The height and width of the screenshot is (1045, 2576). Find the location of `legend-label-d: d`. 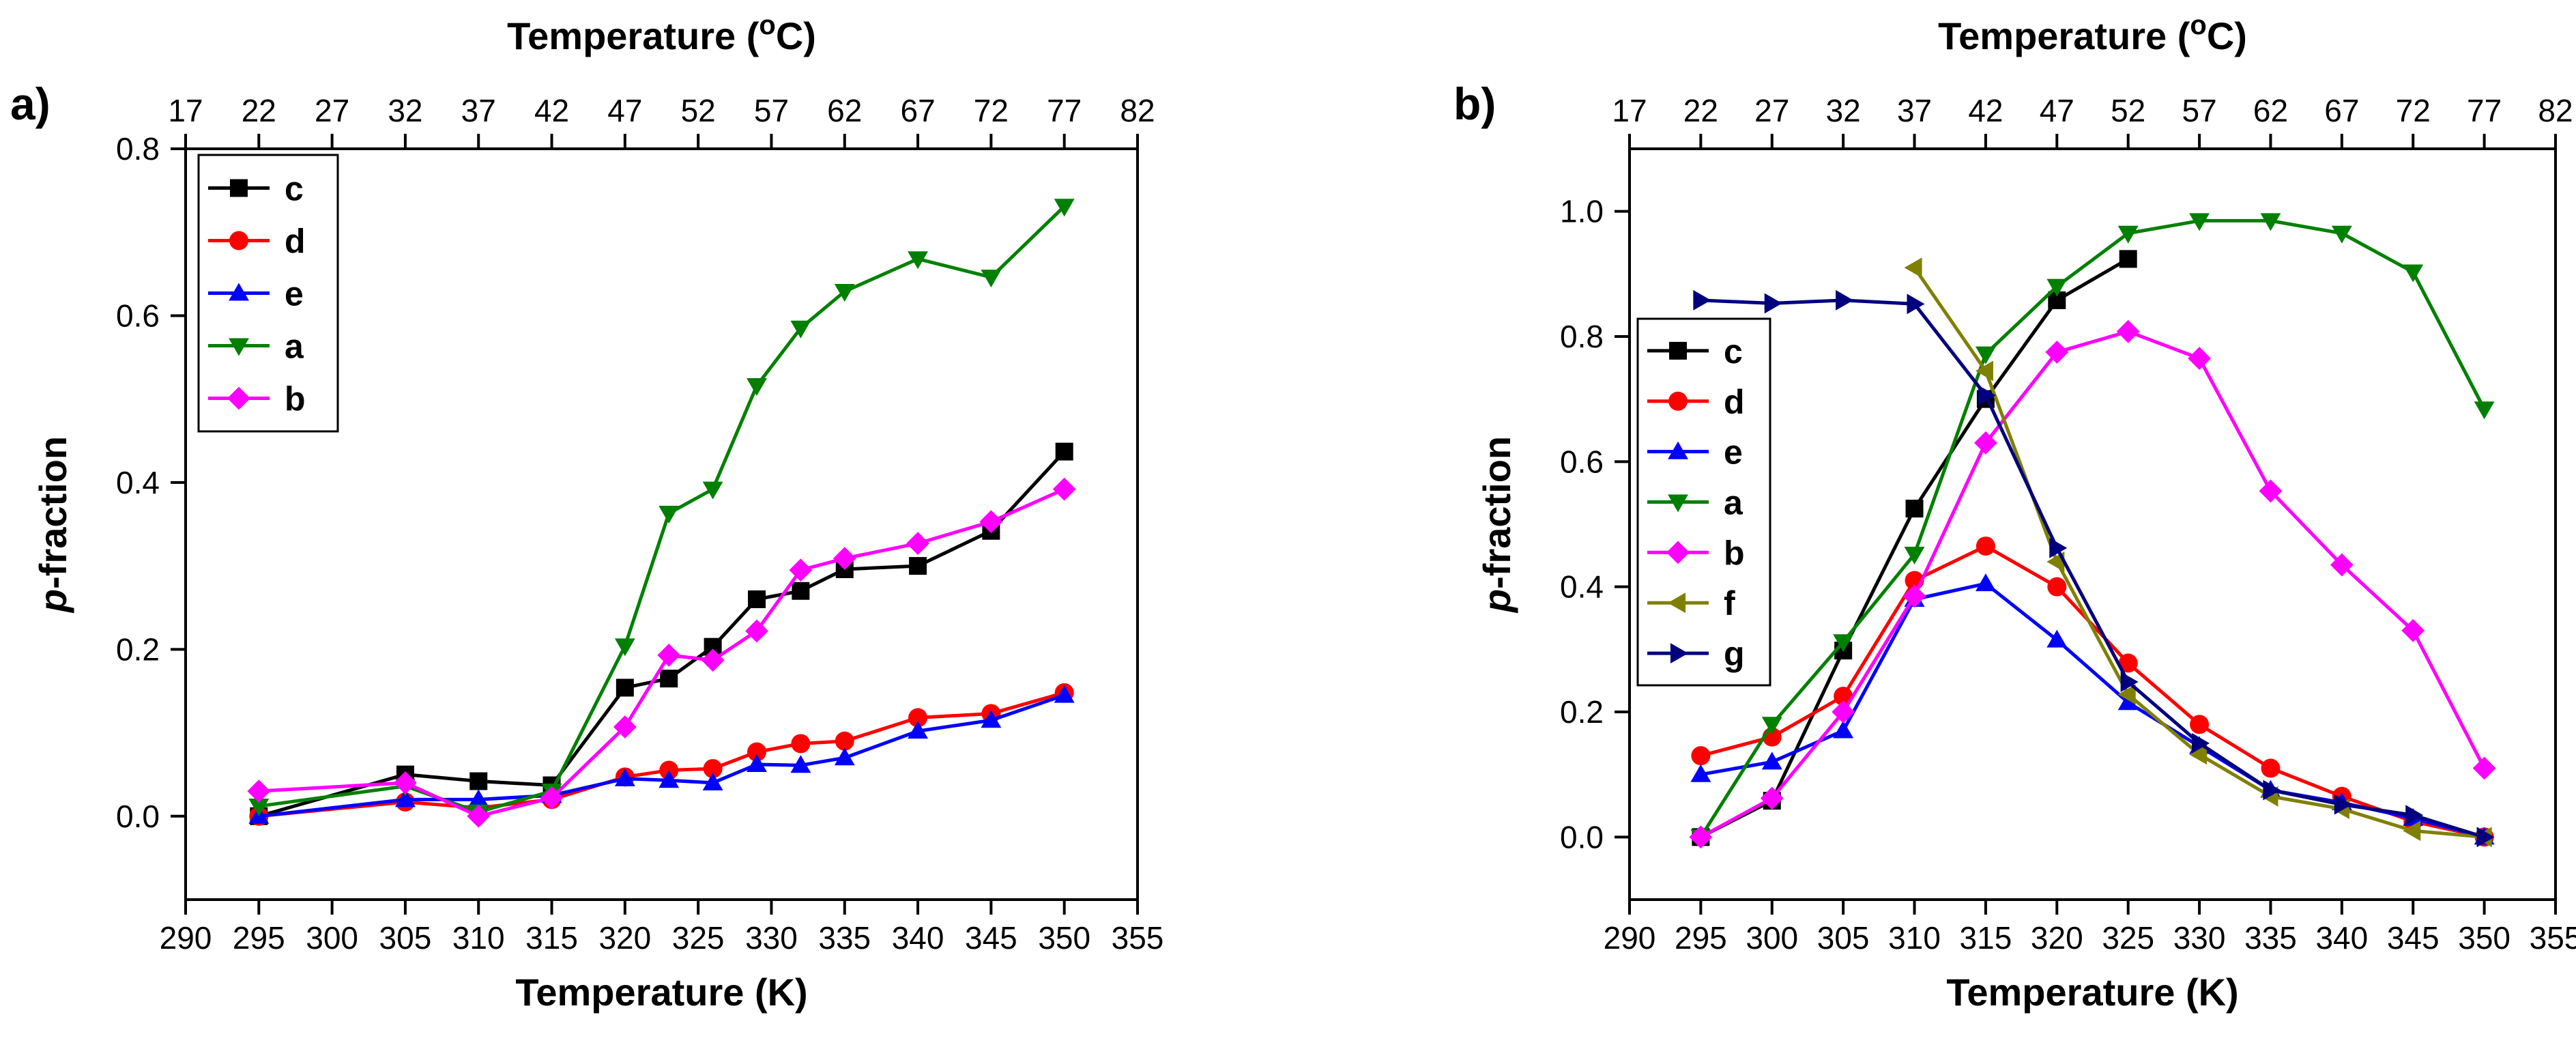

legend-label-d: d is located at coordinates (1734, 402).